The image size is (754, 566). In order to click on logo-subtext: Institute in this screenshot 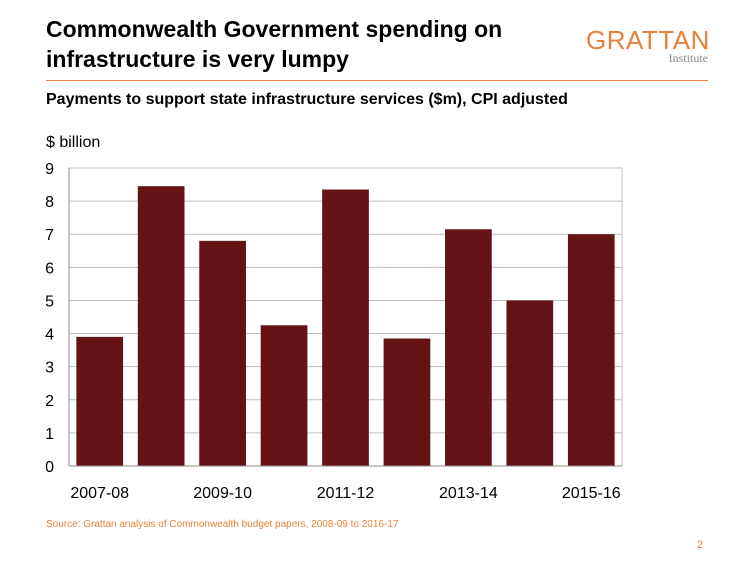, I will do `click(688, 58)`.